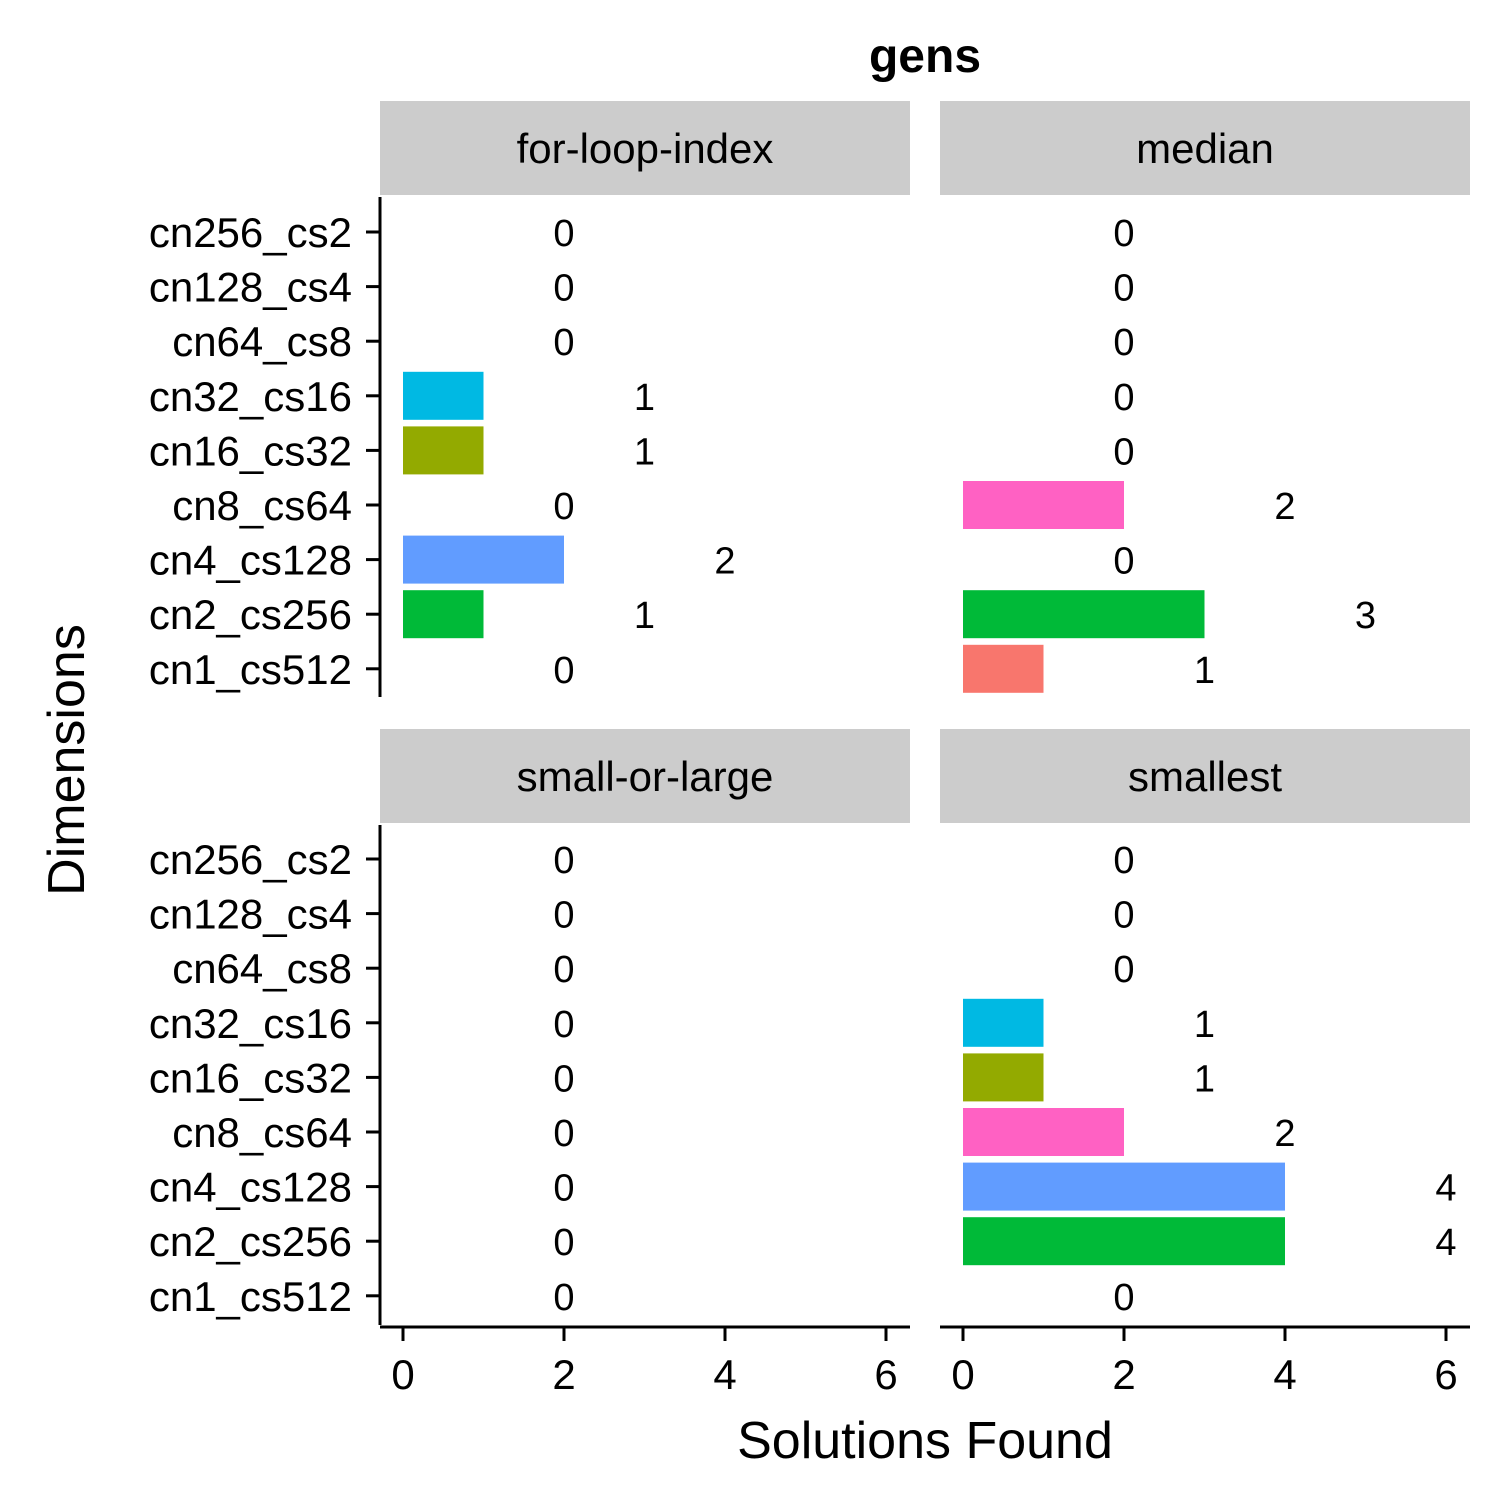 The width and height of the screenshot is (1500, 1505). What do you see at coordinates (67, 760) in the screenshot?
I see `y-axis-title: Dimensions` at bounding box center [67, 760].